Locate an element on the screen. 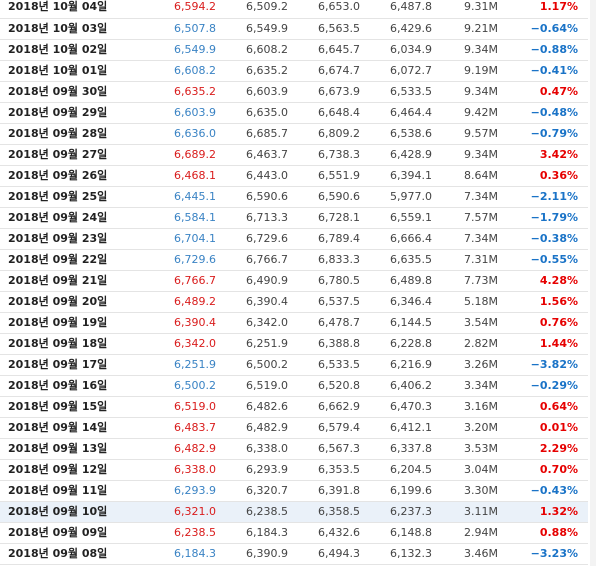 This screenshot has height=566, width=596. low-cell: 6,132.3 is located at coordinates (402, 554).